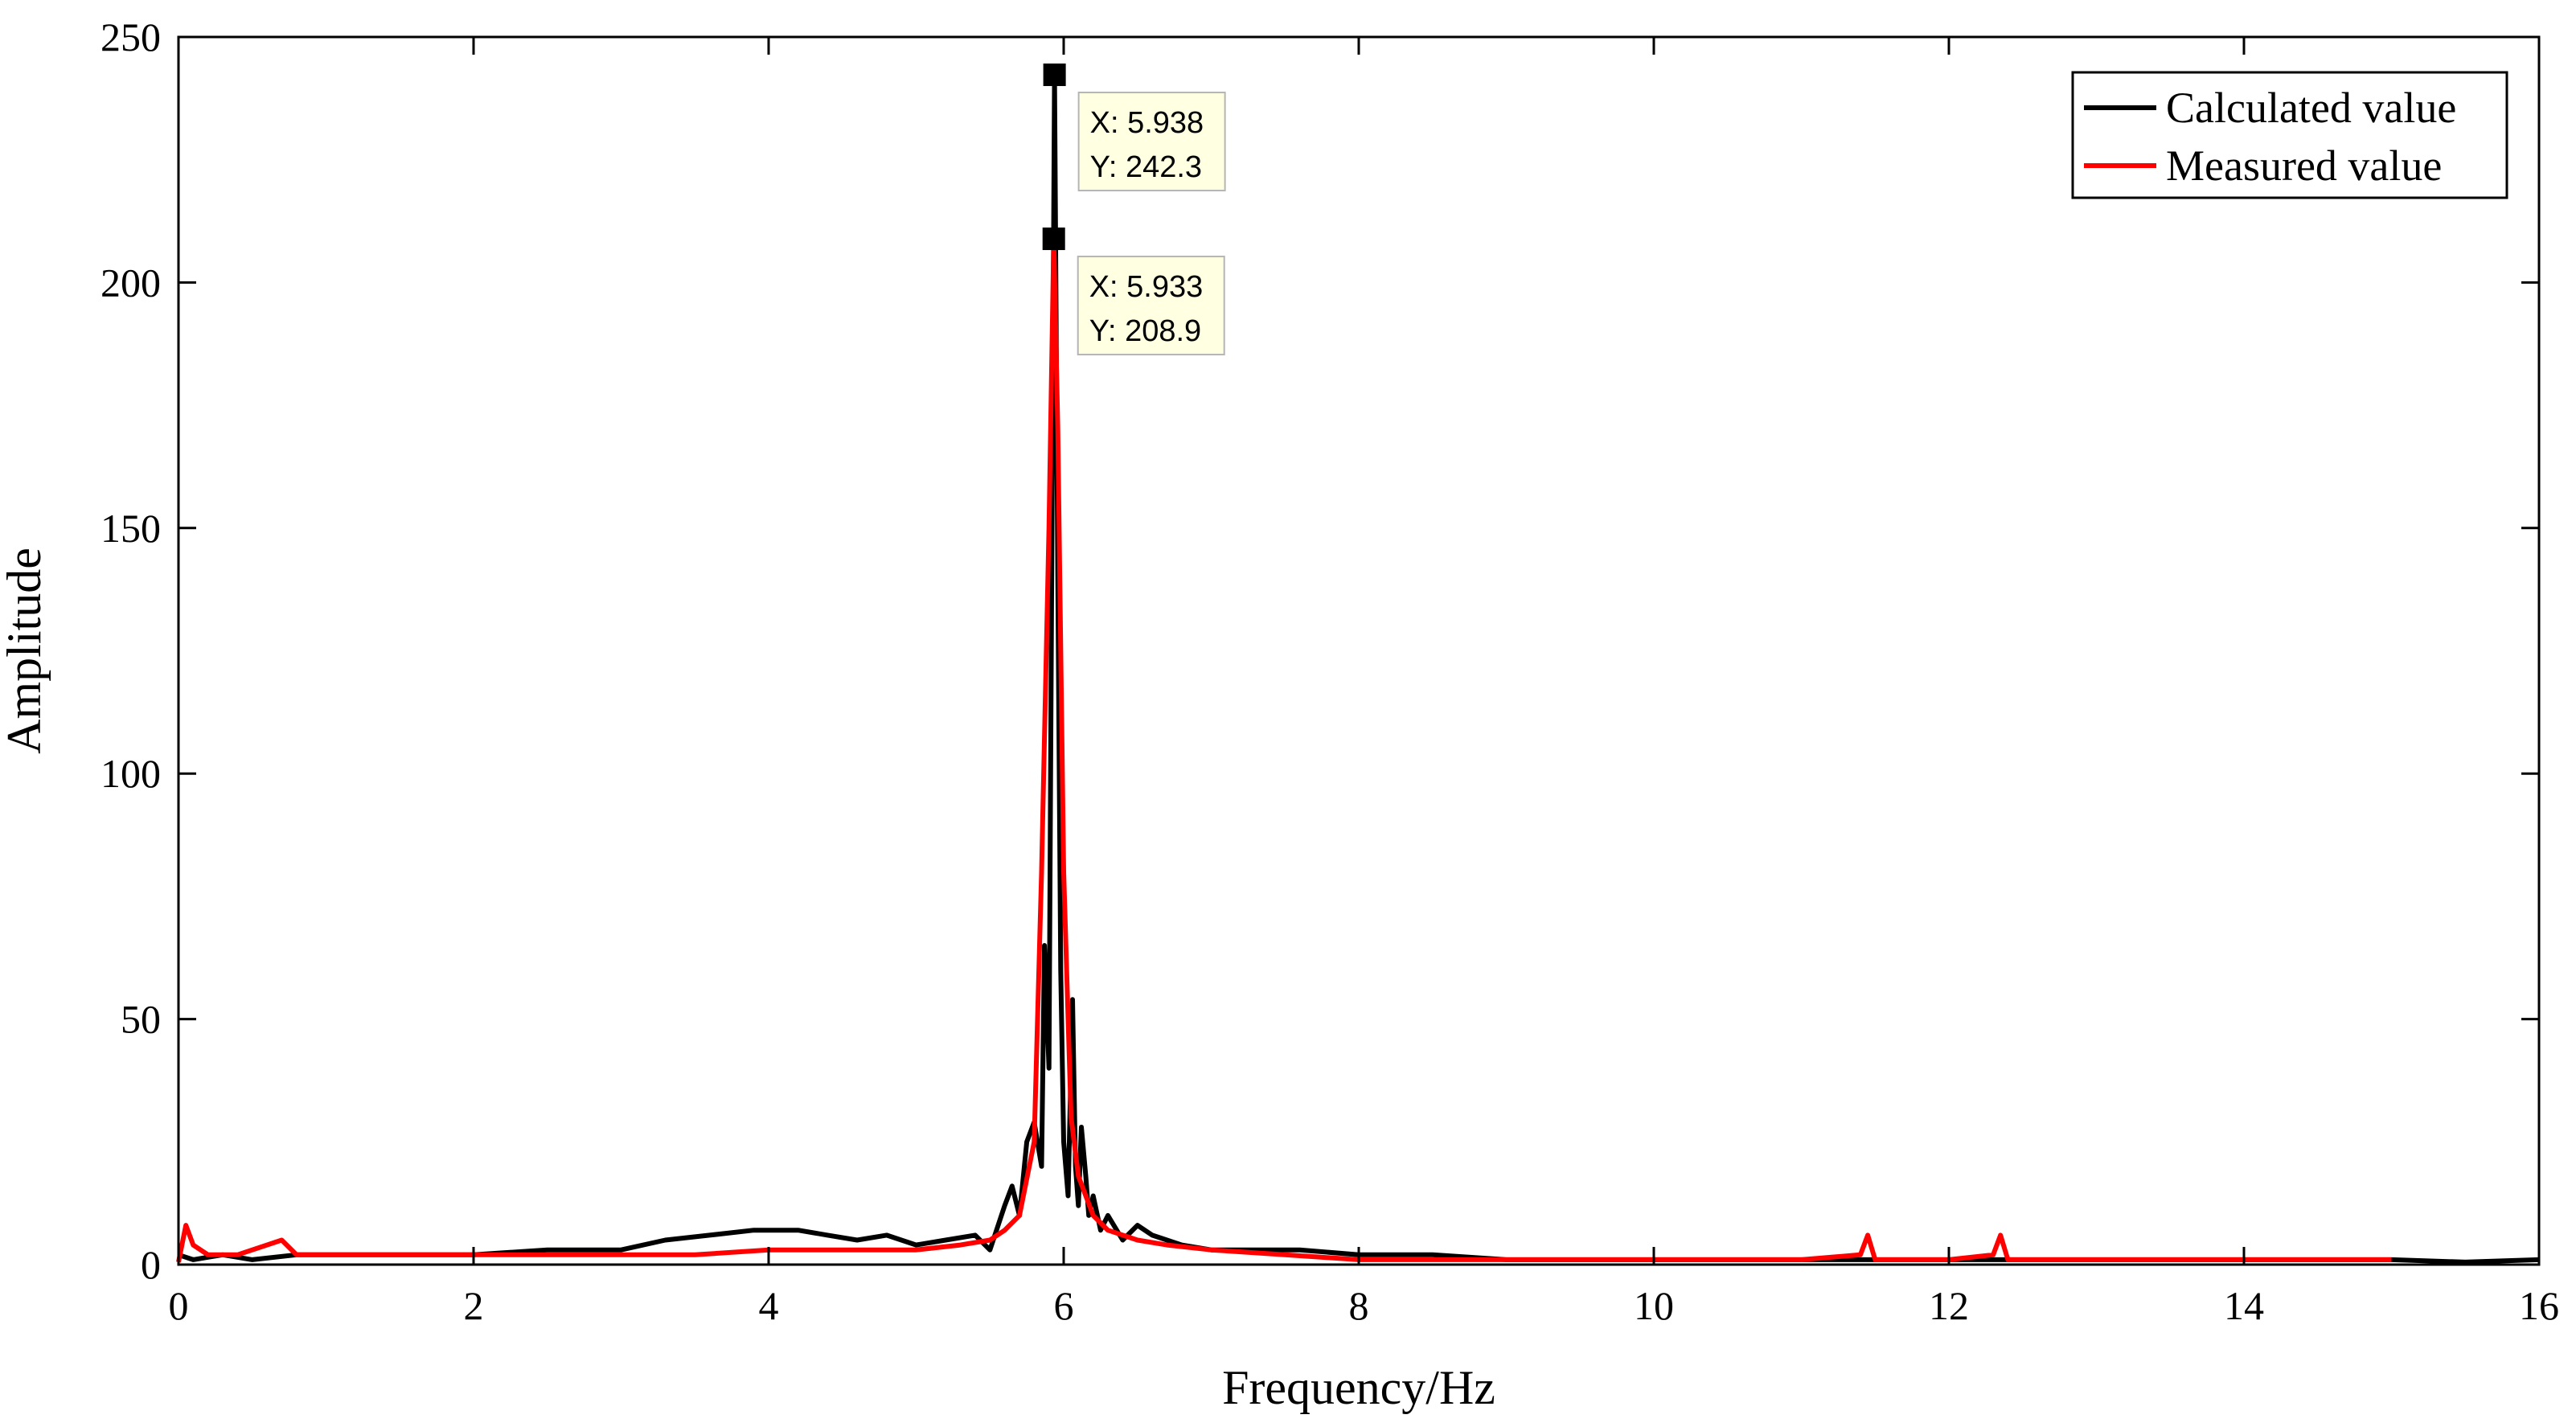 The height and width of the screenshot is (1427, 2576). What do you see at coordinates (1358, 1387) in the screenshot?
I see `x-axis-label: Frequency/Hz` at bounding box center [1358, 1387].